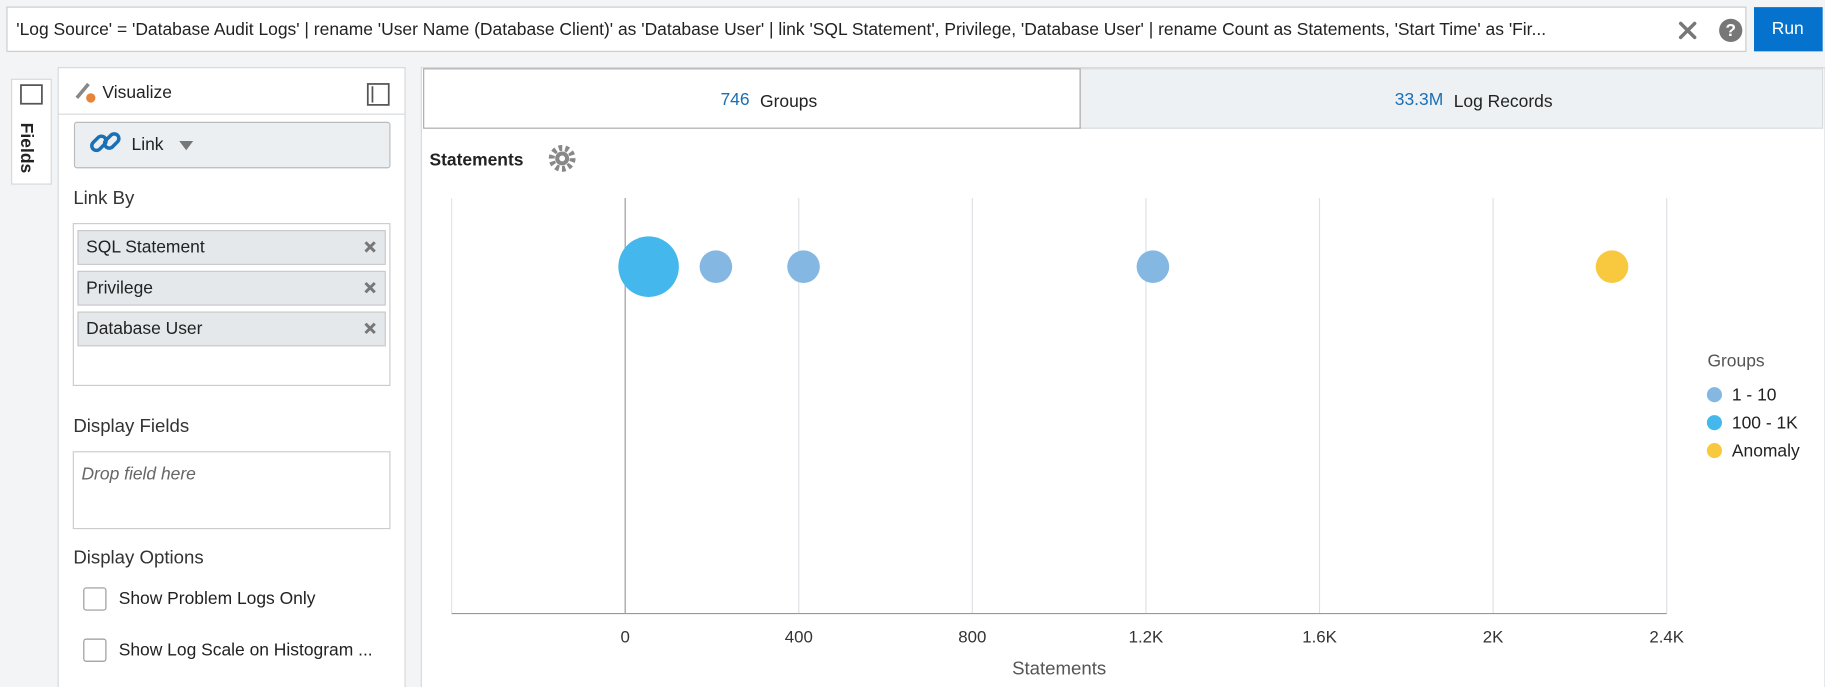 This screenshot has height=687, width=1825. What do you see at coordinates (232, 145) in the screenshot?
I see `visualization-dropdown` at bounding box center [232, 145].